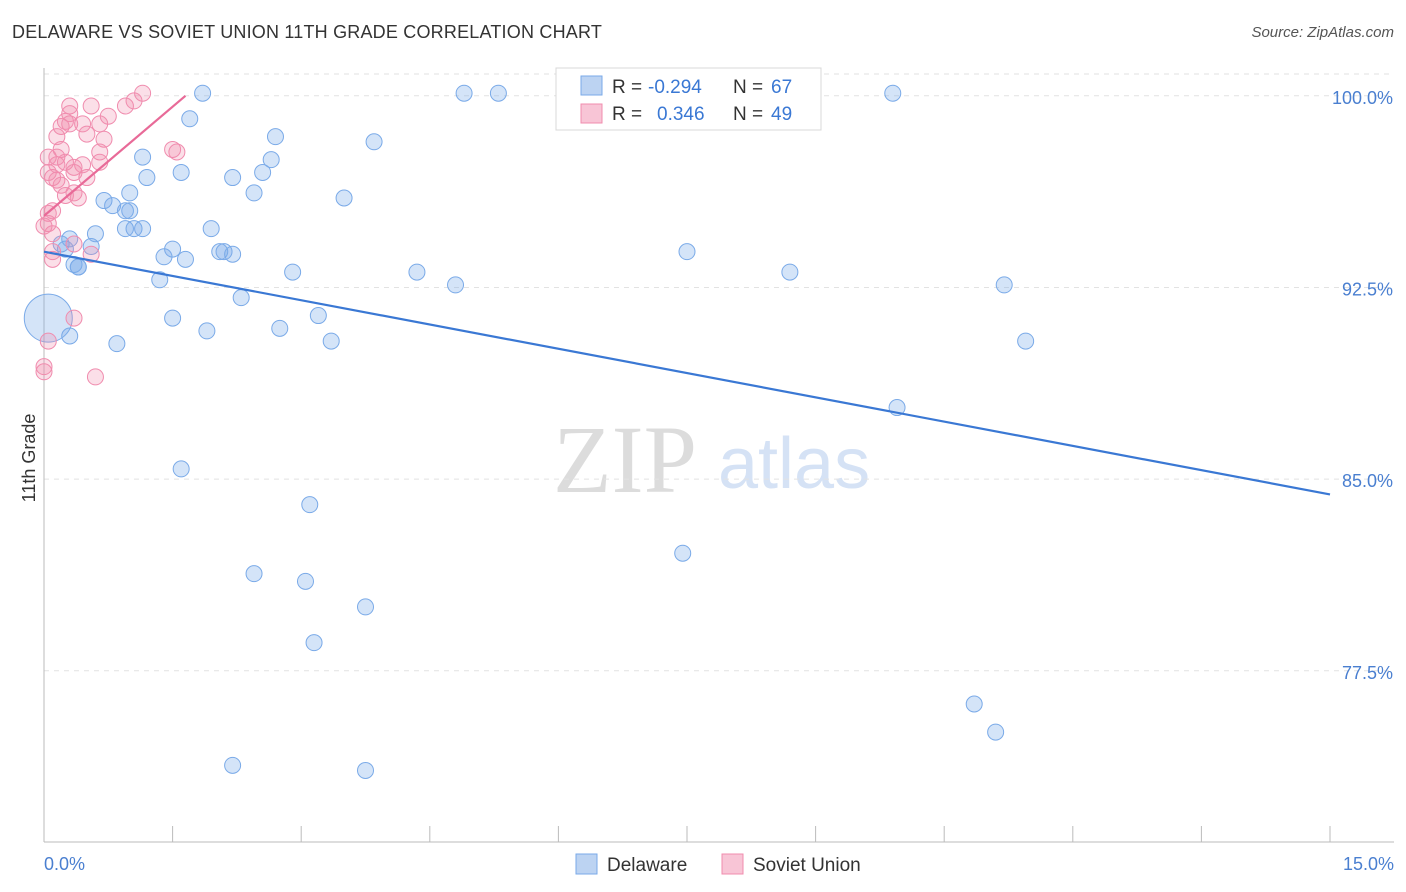 This screenshot has height=892, width=1406. I want to click on legend-n-value-delaware: 67, so click(781, 87).